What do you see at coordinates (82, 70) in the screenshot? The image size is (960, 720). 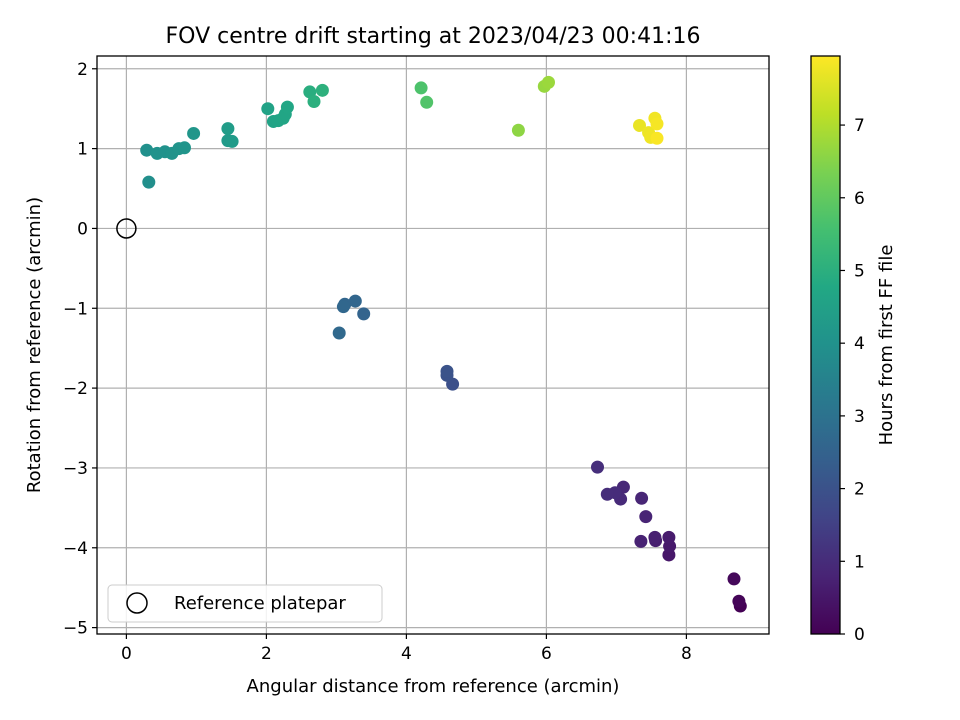 I see `y-tick-label: 2` at bounding box center [82, 70].